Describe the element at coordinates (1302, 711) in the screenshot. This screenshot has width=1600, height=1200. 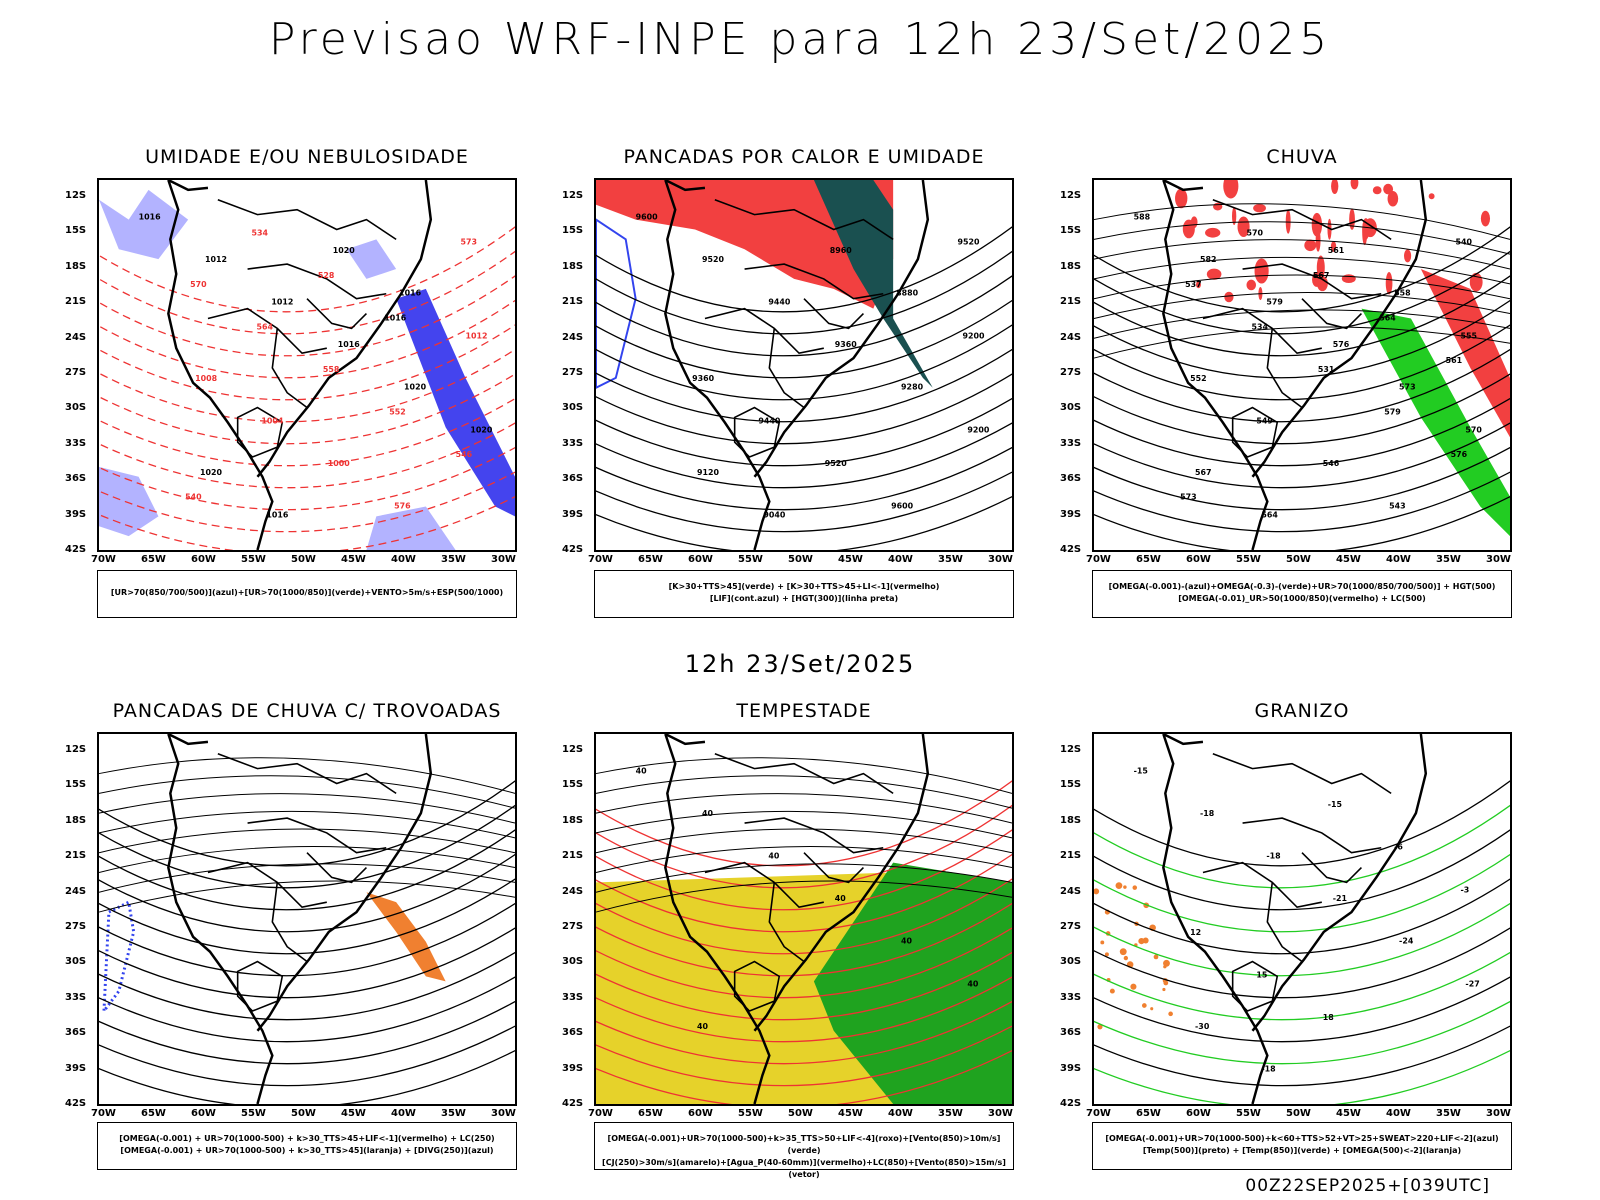
I see `panel-title: GRANIZO` at that location.